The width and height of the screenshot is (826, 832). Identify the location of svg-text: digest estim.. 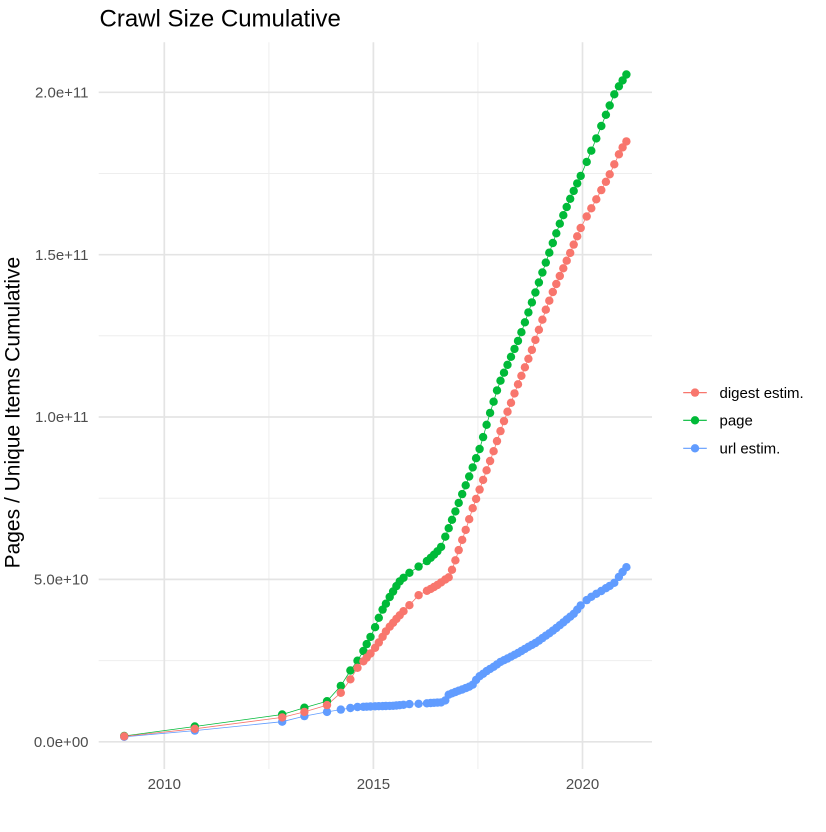
(762, 393).